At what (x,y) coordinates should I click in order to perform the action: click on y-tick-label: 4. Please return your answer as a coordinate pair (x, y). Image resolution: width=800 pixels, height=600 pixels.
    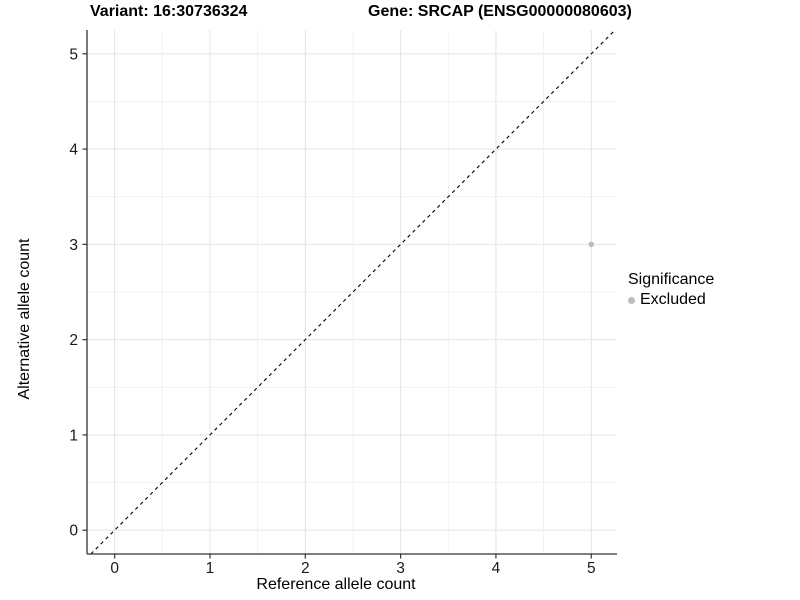
    Looking at the image, I should click on (73, 150).